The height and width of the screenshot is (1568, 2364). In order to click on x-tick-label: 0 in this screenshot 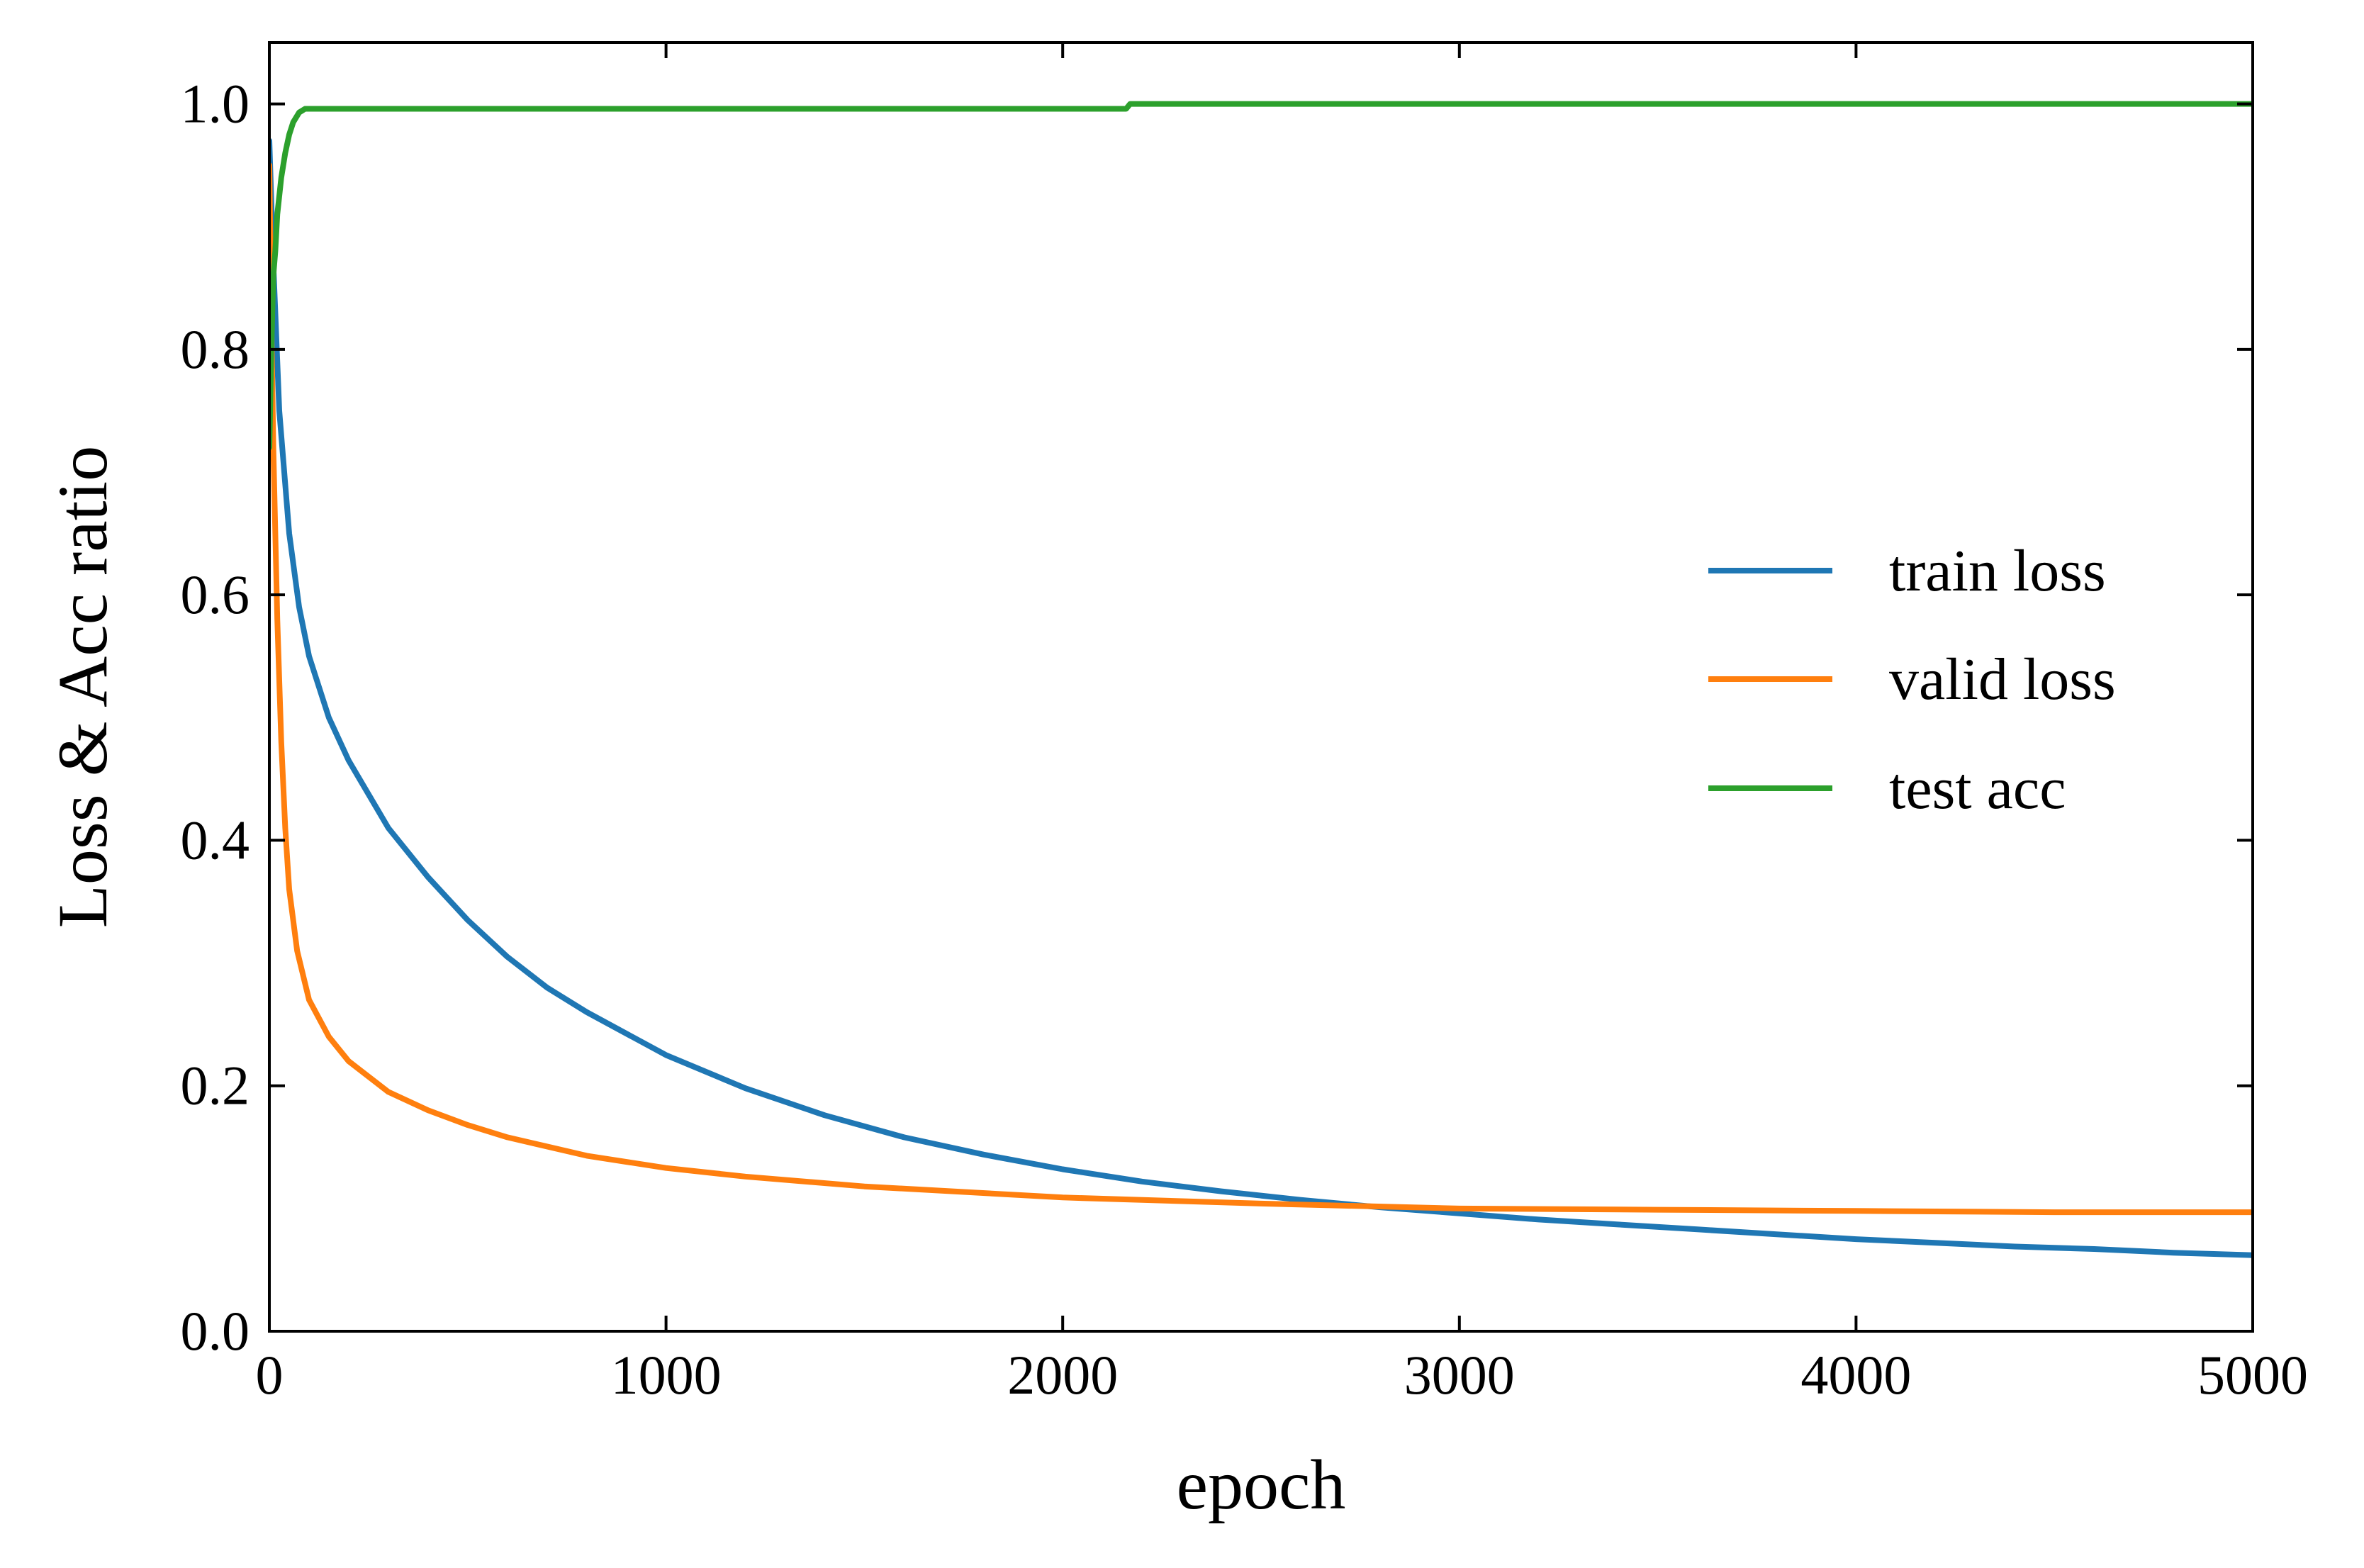, I will do `click(270, 1375)`.